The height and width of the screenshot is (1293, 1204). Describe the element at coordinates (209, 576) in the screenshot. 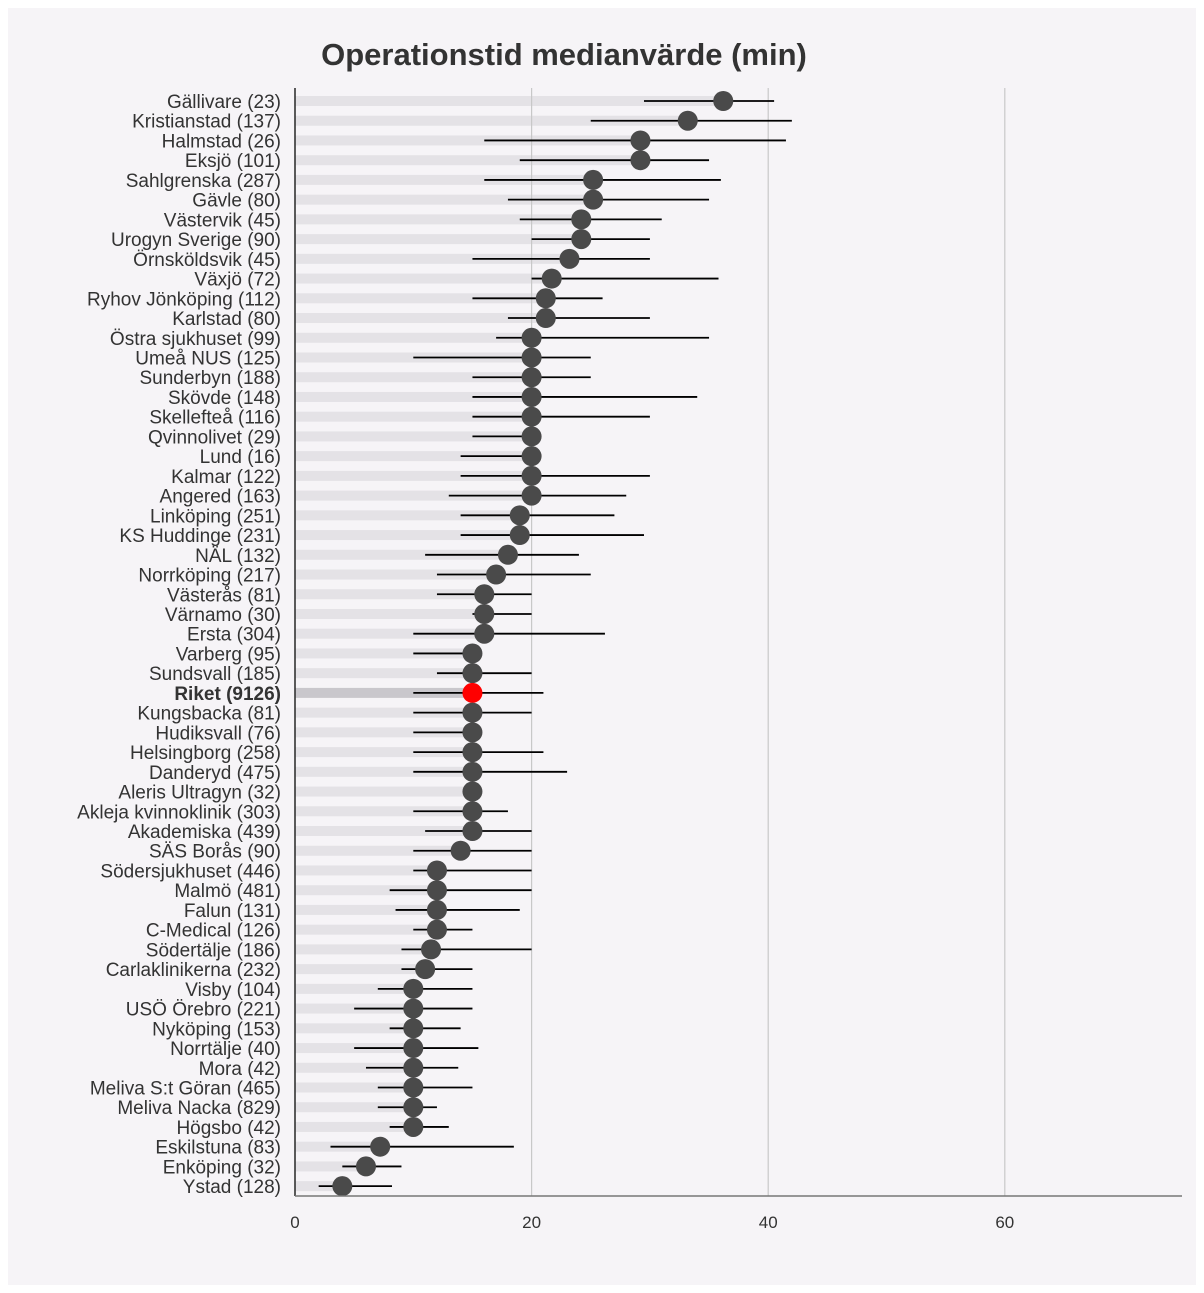

I see `category-label: Norrköping (217)` at that location.